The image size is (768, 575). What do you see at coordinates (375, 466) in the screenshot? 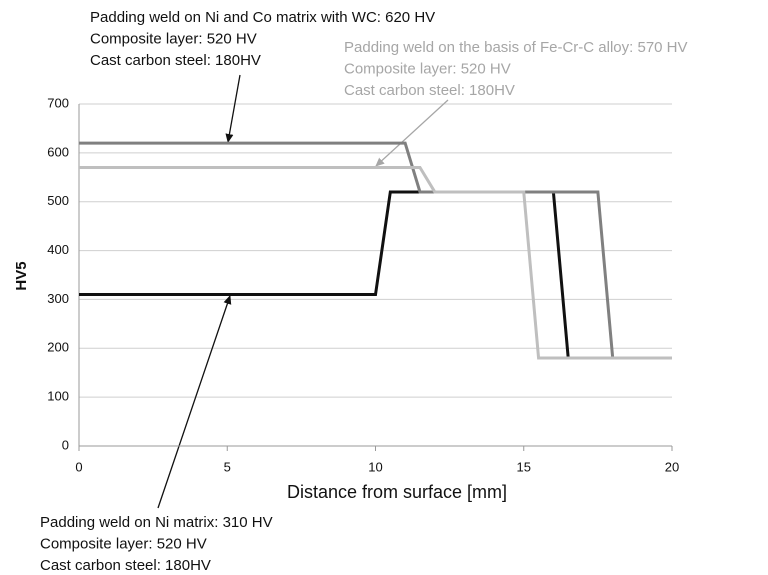
I see `x-tick-label: 10` at bounding box center [375, 466].